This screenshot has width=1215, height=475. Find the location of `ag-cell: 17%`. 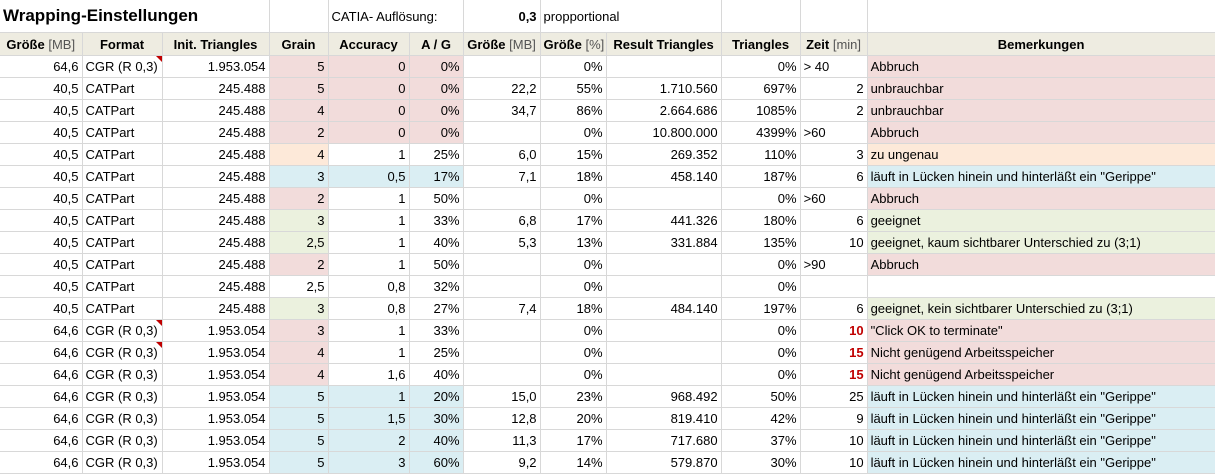

ag-cell: 17% is located at coordinates (436, 176).